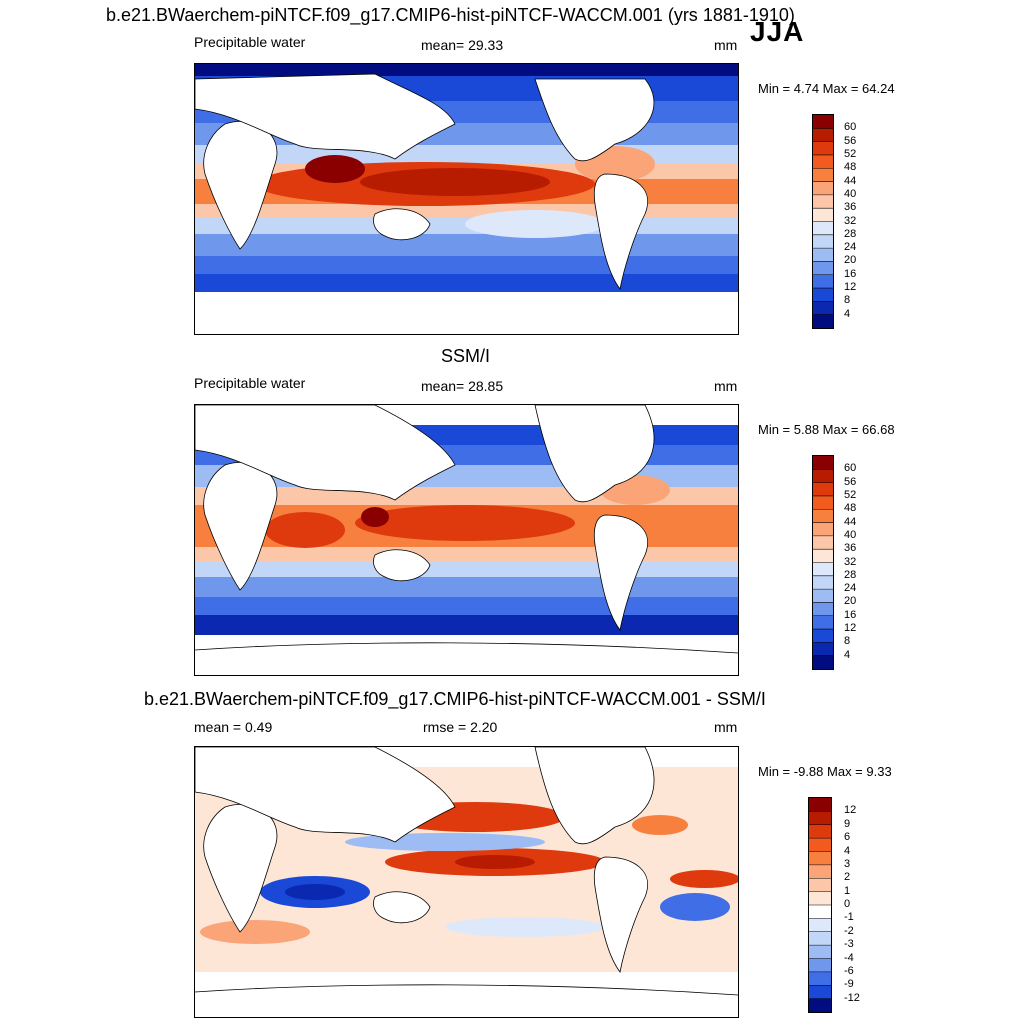 The image size is (1024, 1024). I want to click on colorbar-tick-label: 0, so click(847, 904).